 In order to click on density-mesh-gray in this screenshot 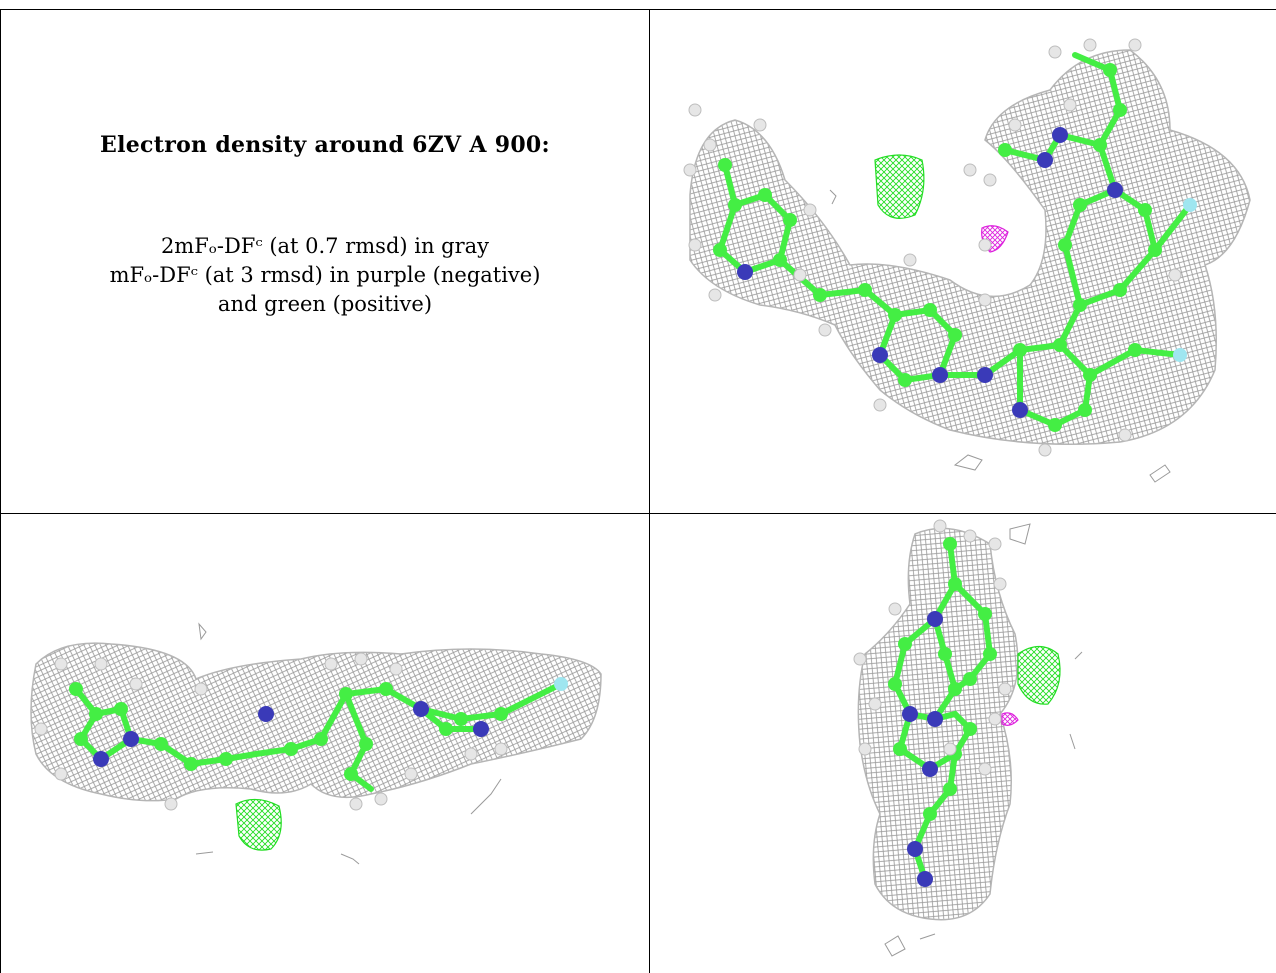, I will do `click(316, 722)`.